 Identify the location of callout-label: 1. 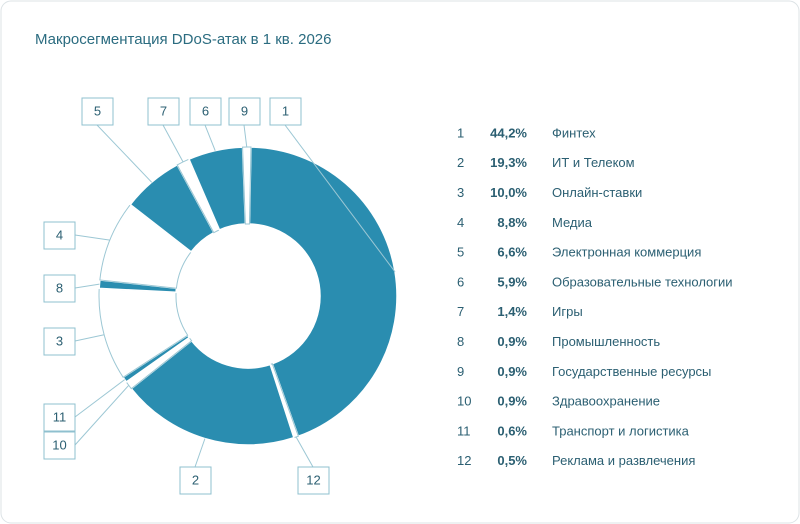
(285, 110).